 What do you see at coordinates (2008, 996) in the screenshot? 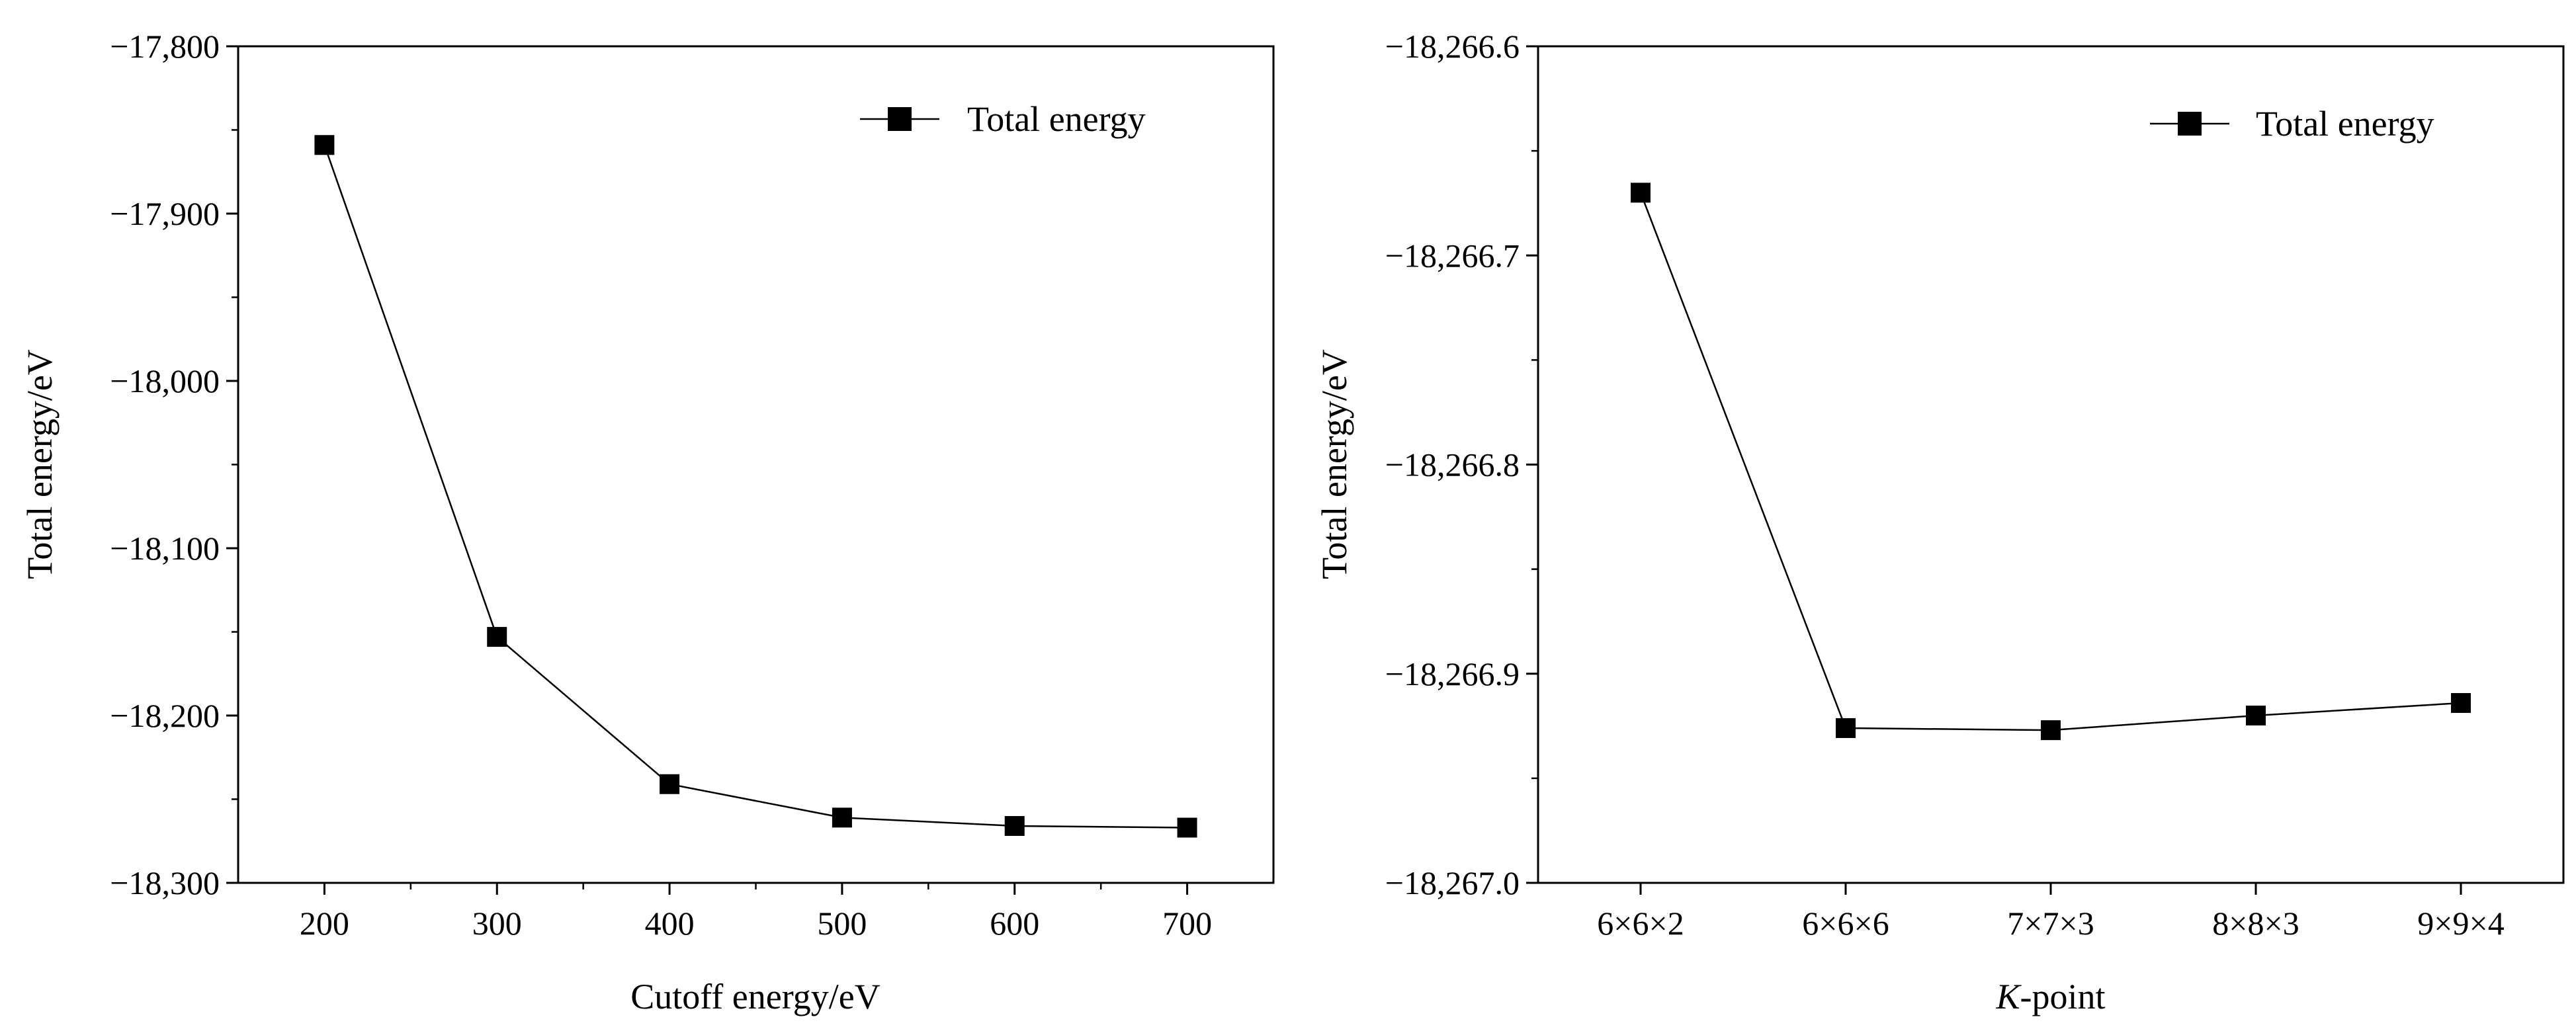
I see `x-axis-title-italic: K` at bounding box center [2008, 996].